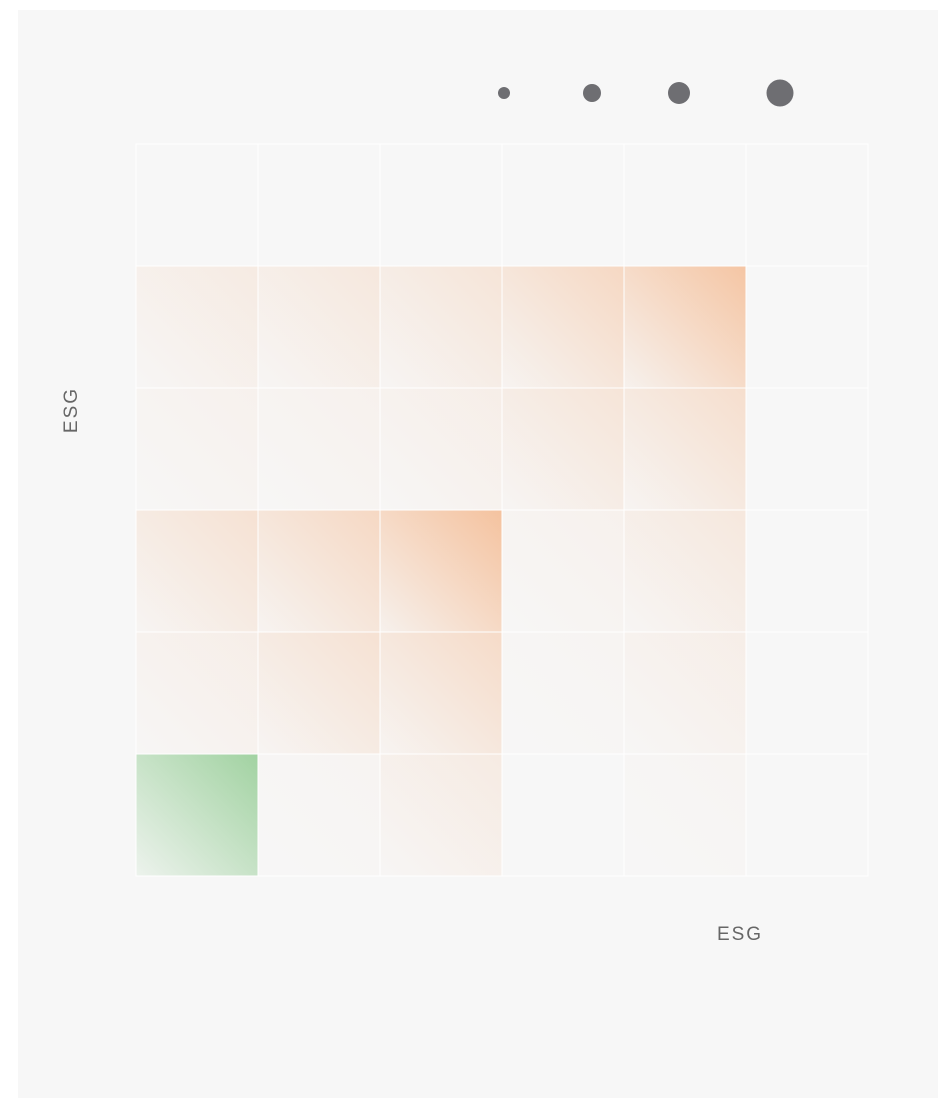 Image resolution: width=938 pixels, height=1104 pixels. What do you see at coordinates (646, 93) in the screenshot?
I see `size-legend` at bounding box center [646, 93].